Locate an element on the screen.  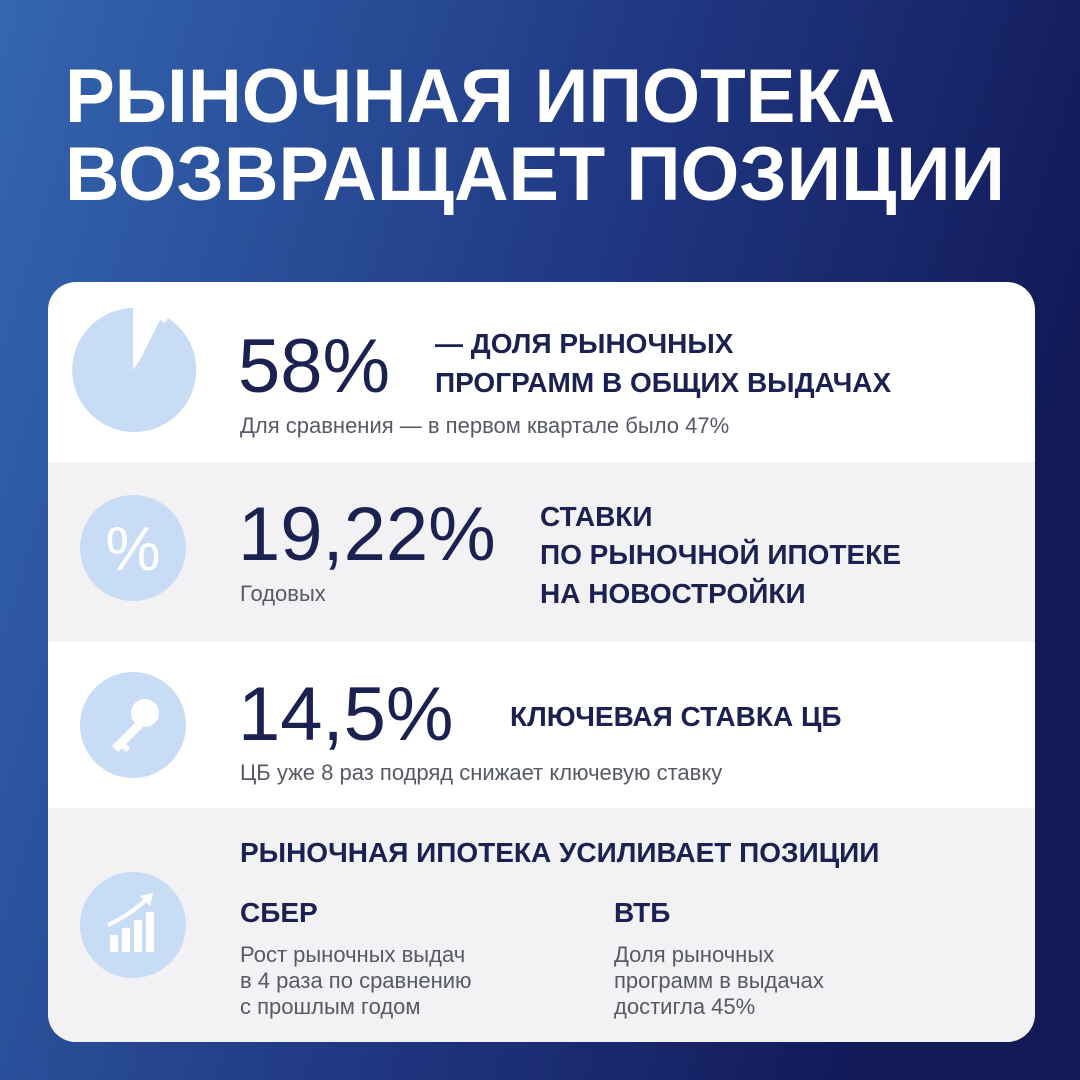
bank-note: с прошлым годом is located at coordinates (330, 1006).